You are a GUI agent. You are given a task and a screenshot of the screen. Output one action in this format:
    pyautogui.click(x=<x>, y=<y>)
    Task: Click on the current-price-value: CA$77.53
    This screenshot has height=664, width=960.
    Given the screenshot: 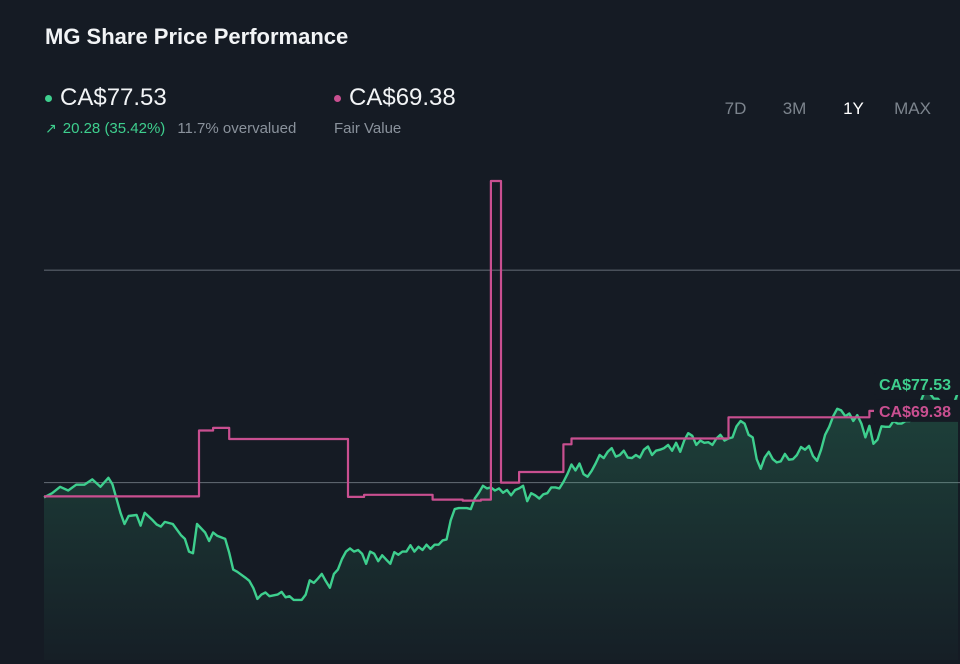 What is the action you would take?
    pyautogui.click(x=113, y=97)
    